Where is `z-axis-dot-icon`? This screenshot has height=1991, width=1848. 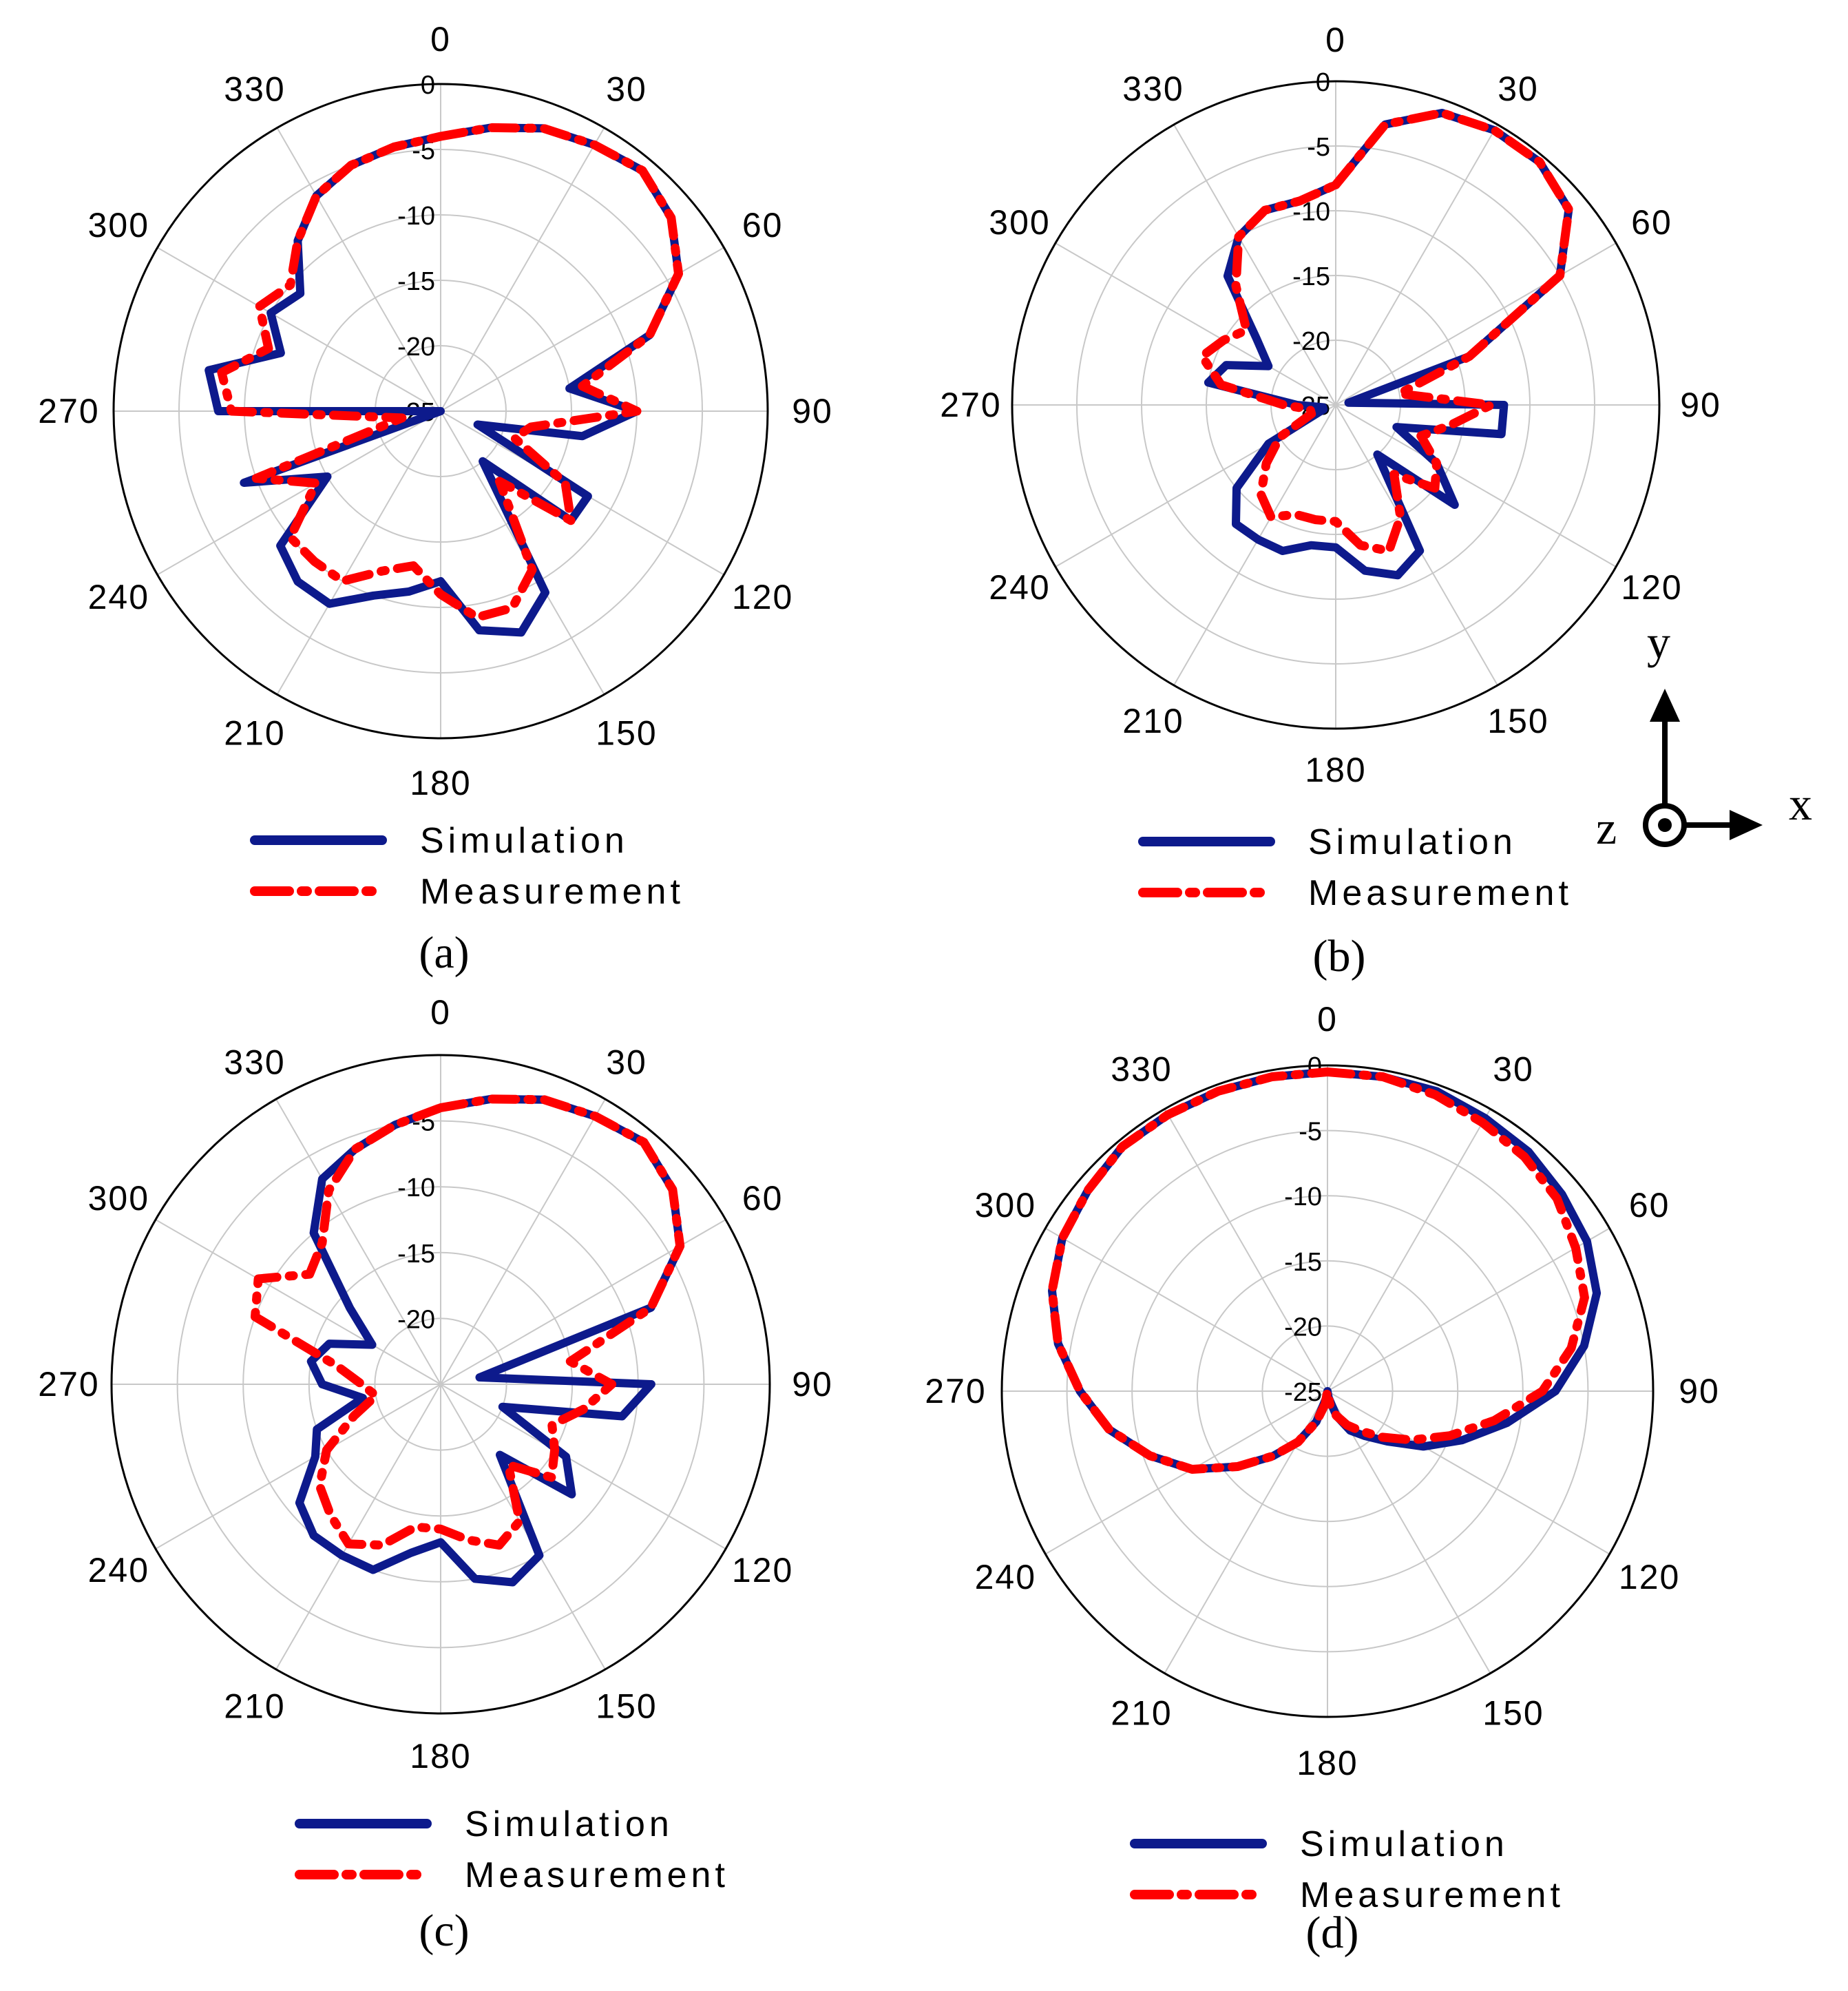
z-axis-dot-icon is located at coordinates (1665, 825).